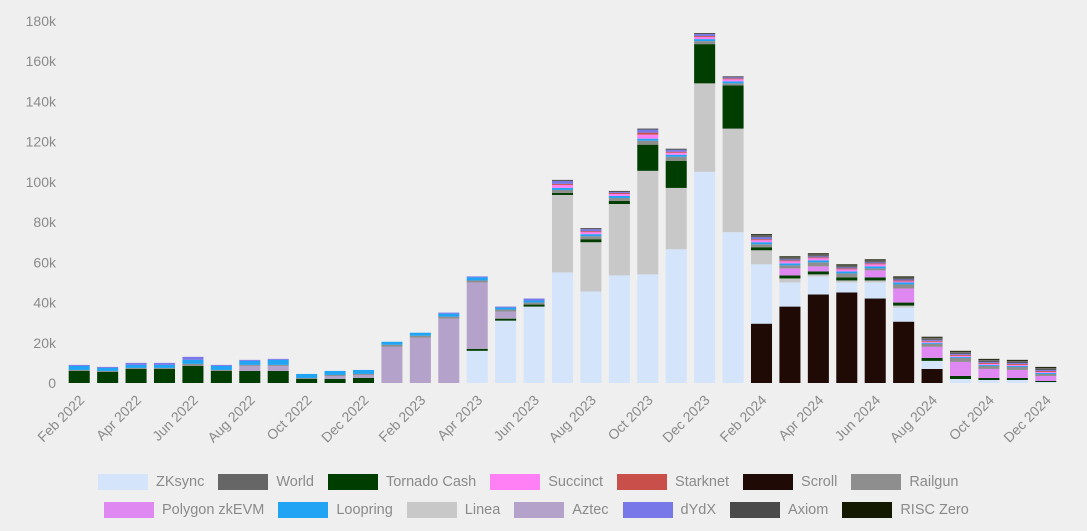 Image resolution: width=1087 pixels, height=531 pixels. What do you see at coordinates (151, 482) in the screenshot?
I see `legend-item-zksync: ZKsync` at bounding box center [151, 482].